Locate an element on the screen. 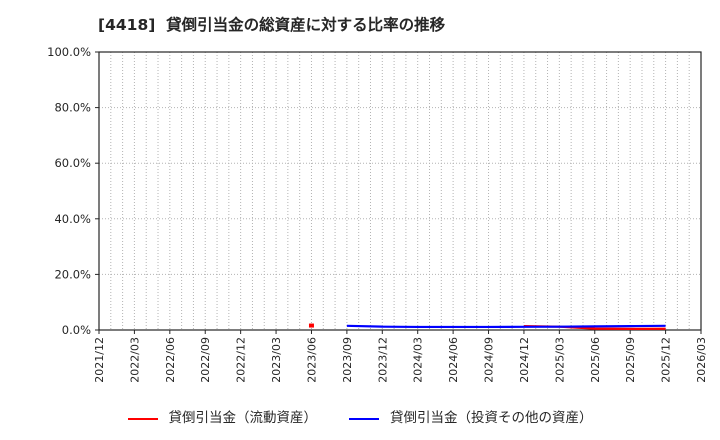  x-tick-label: 2022/06 is located at coordinates (170, 360).